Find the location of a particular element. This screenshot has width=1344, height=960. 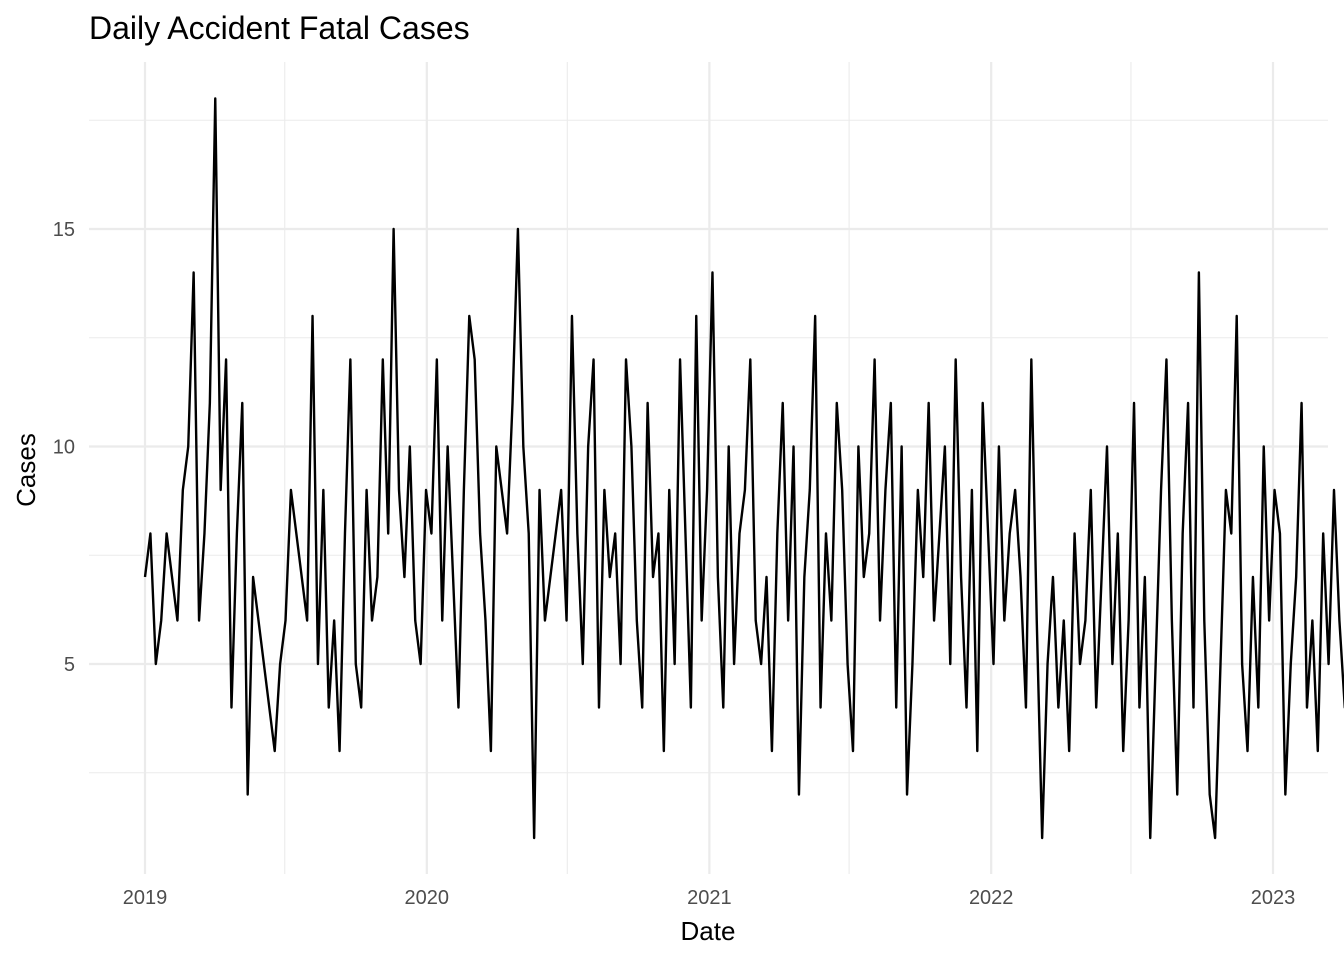

x-tick-label: 2022 is located at coordinates (991, 898).